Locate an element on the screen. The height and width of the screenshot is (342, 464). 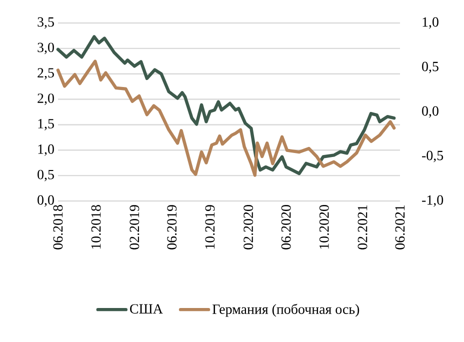
x-tick-label: 10.2018 is located at coordinates (96, 227).